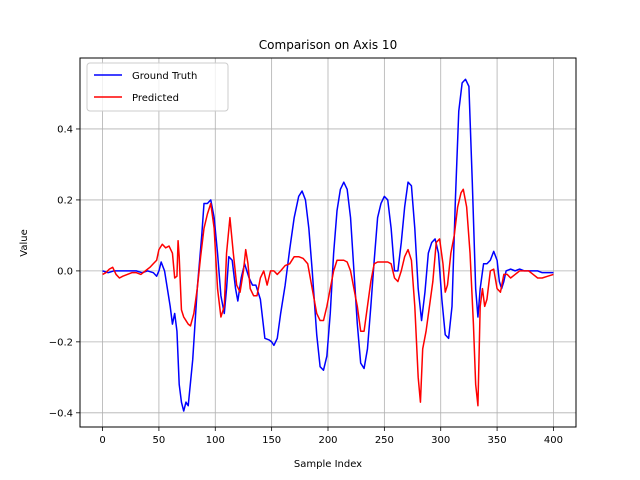 The width and height of the screenshot is (640, 480). Describe the element at coordinates (271, 440) in the screenshot. I see `x-tick-label: 150` at that location.